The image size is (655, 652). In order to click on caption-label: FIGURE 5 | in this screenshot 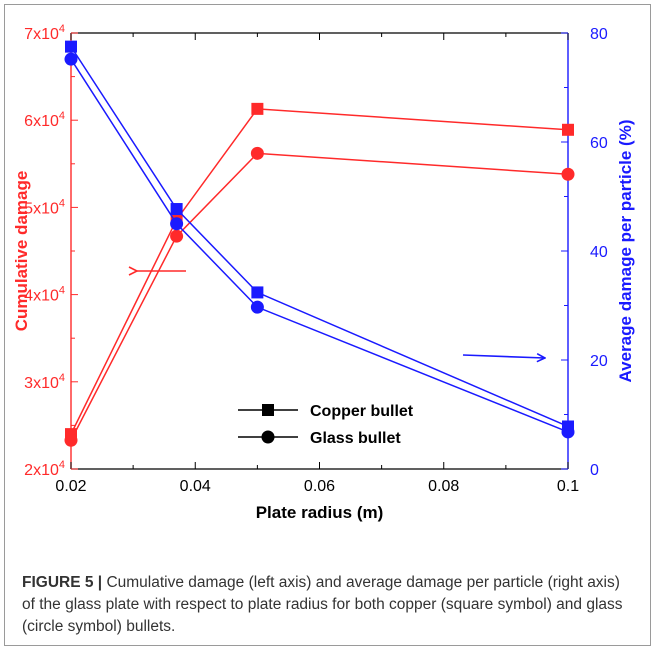, I will do `click(62, 582)`.